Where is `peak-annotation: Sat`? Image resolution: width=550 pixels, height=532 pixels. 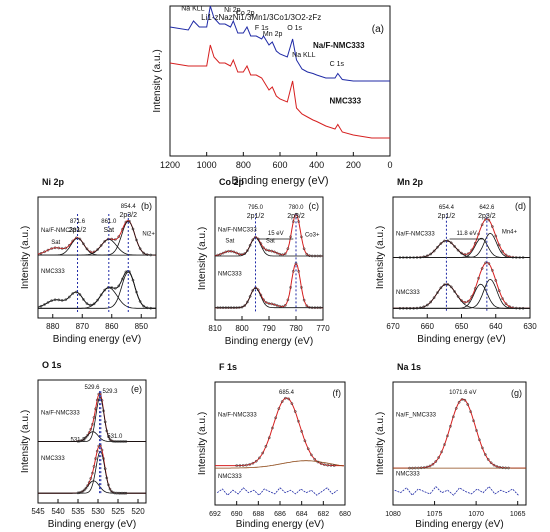
peak-annotation: Sat is located at coordinates (109, 230).